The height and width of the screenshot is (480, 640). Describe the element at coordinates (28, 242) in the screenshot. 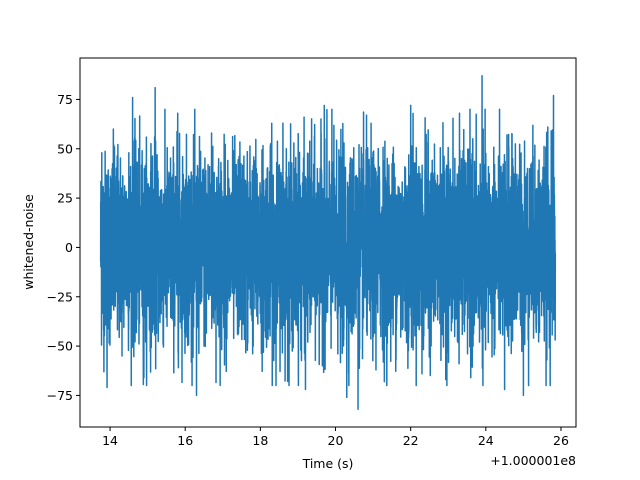

I see `y-axis-label: whitened-noise` at that location.